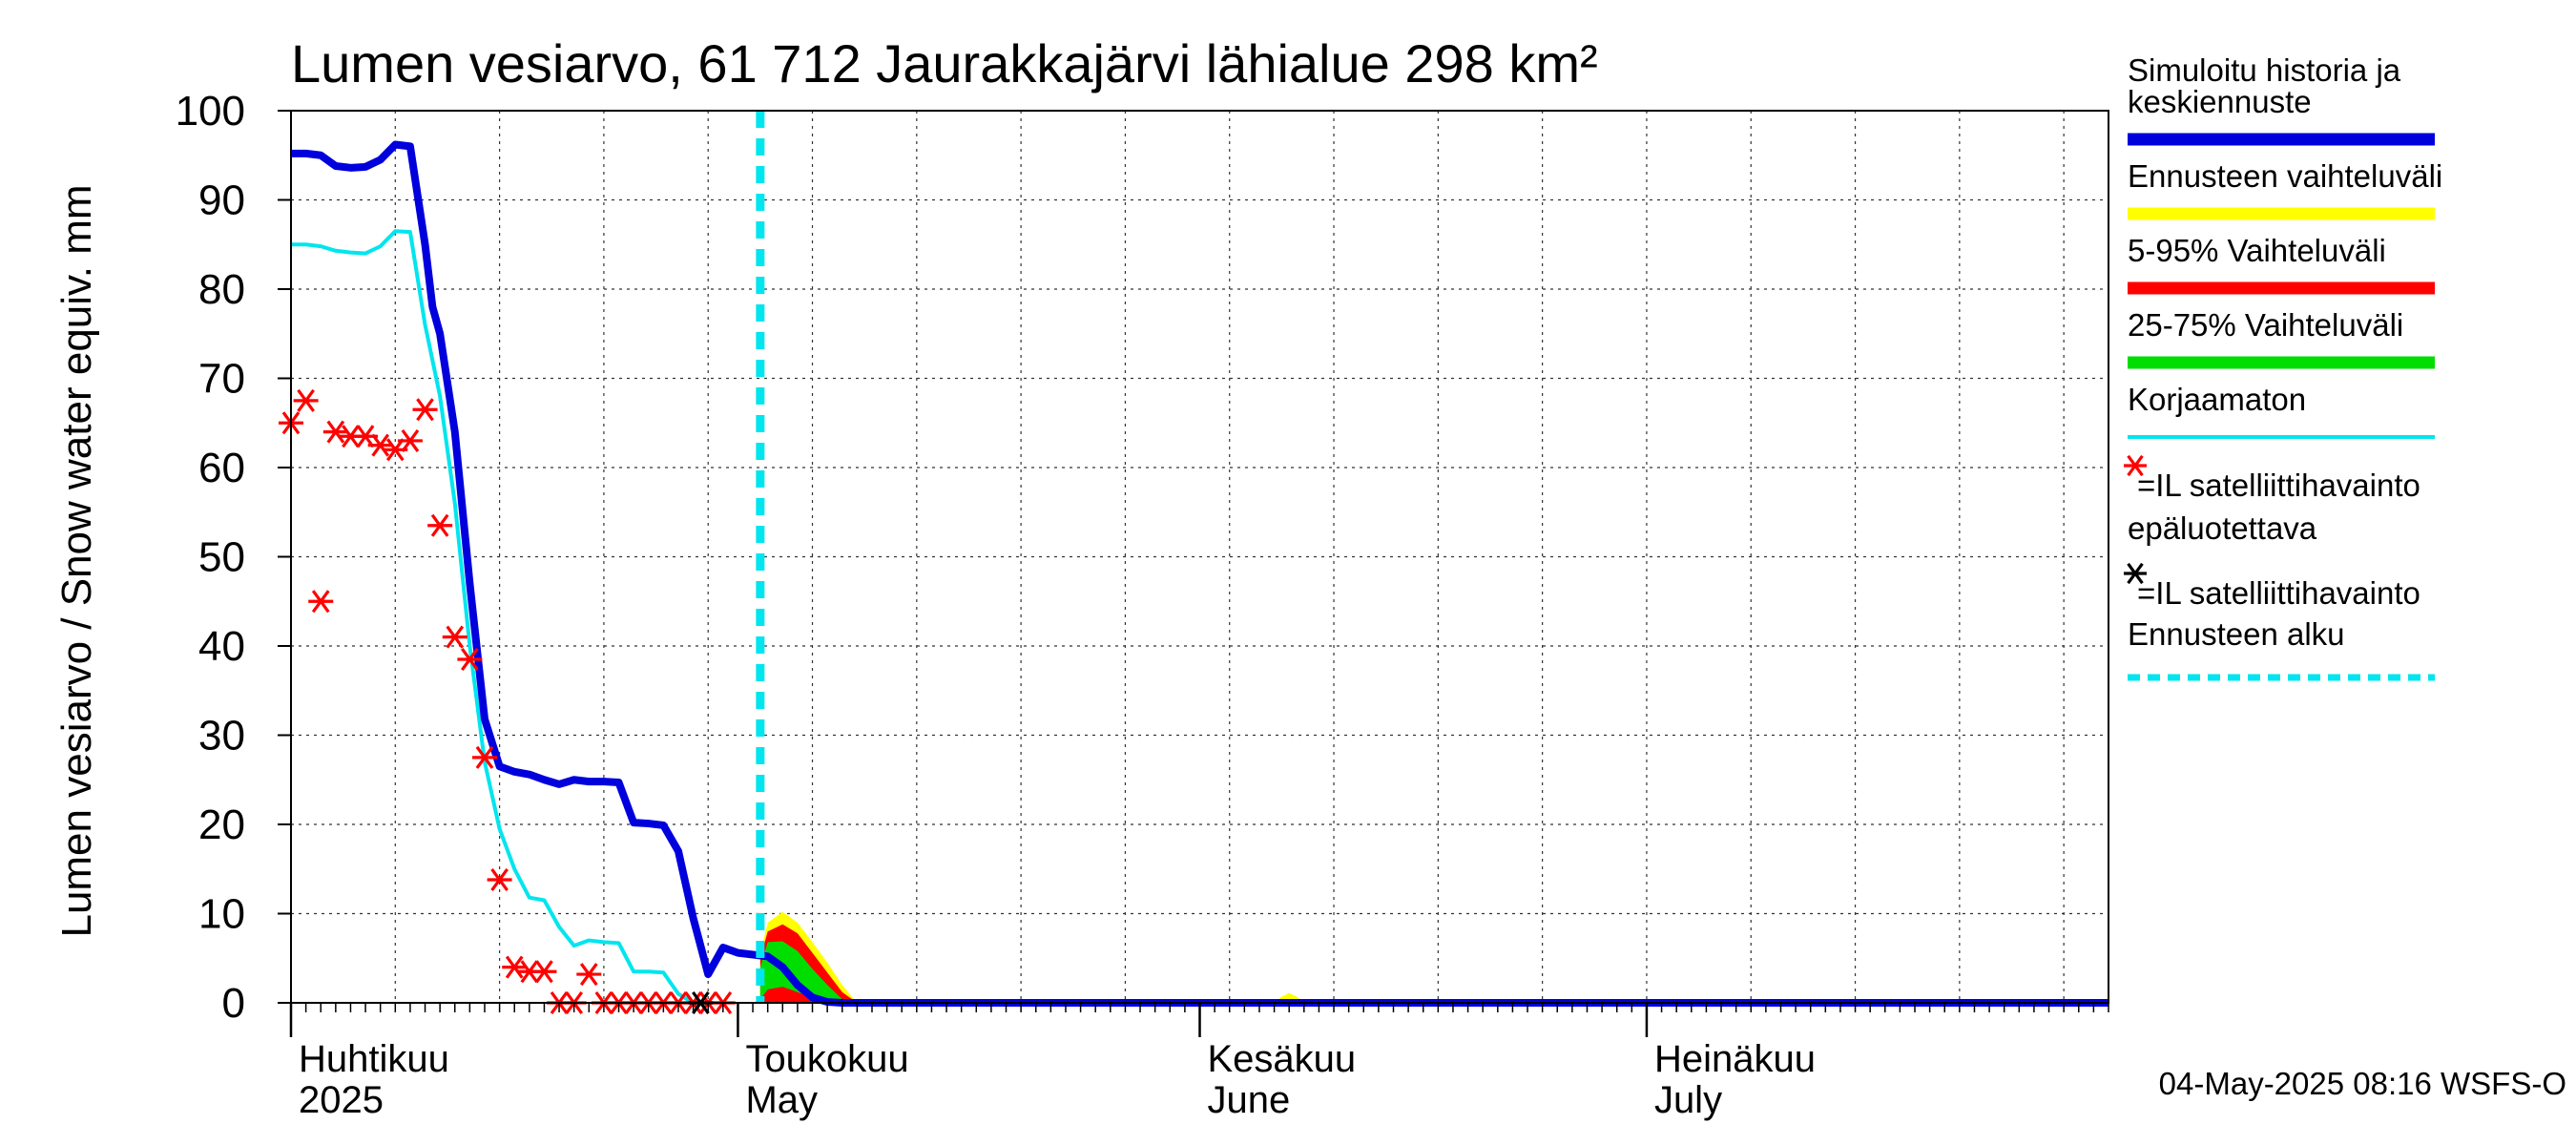  I want to click on y-tick-label: 0, so click(233, 1004).